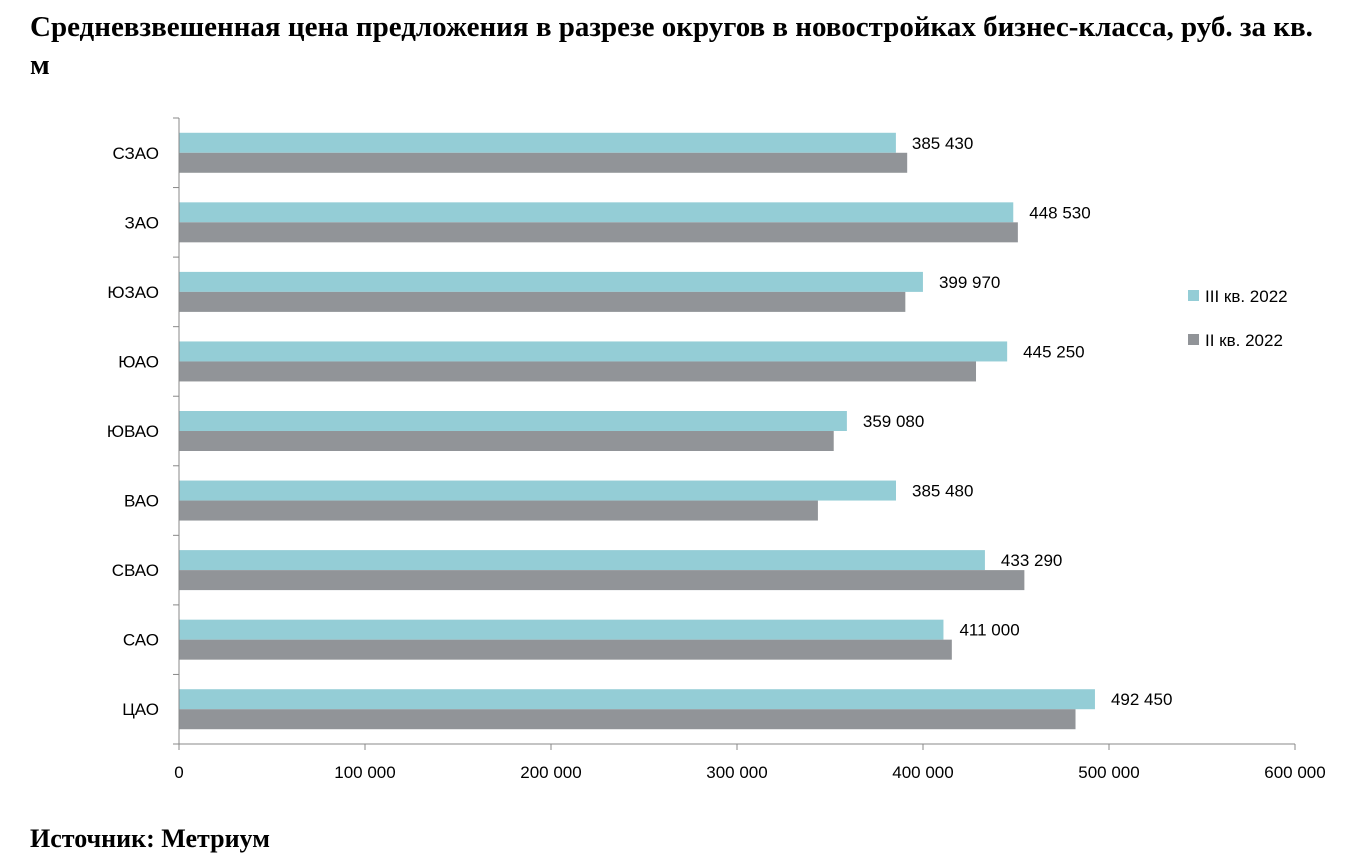 The height and width of the screenshot is (867, 1363). I want to click on x-tick-label: 0, so click(178, 772).